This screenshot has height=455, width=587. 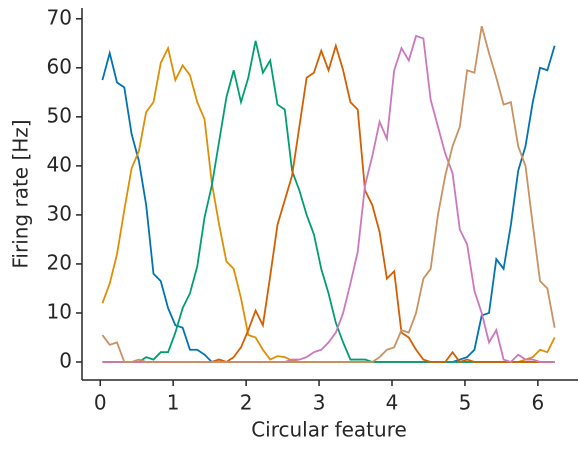 What do you see at coordinates (465, 403) in the screenshot?
I see `x-tick-label: 5` at bounding box center [465, 403].